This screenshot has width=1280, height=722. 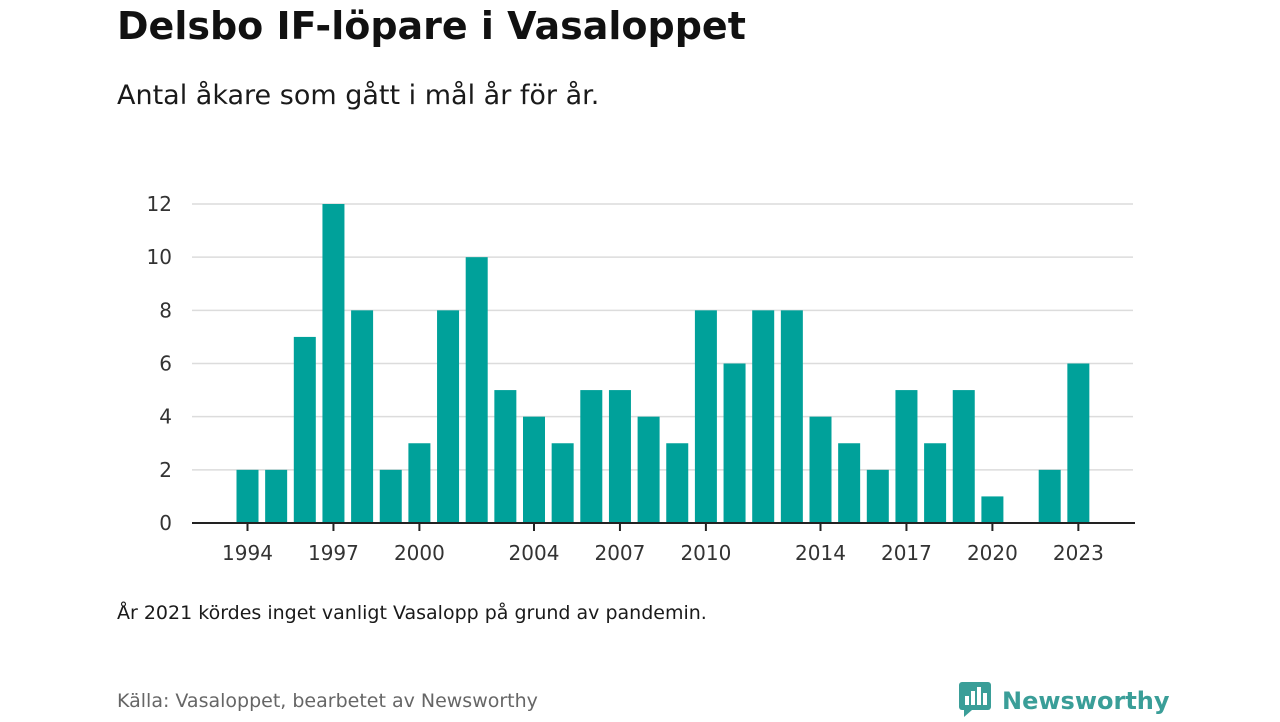 I want to click on bar-2008, so click(x=648, y=469).